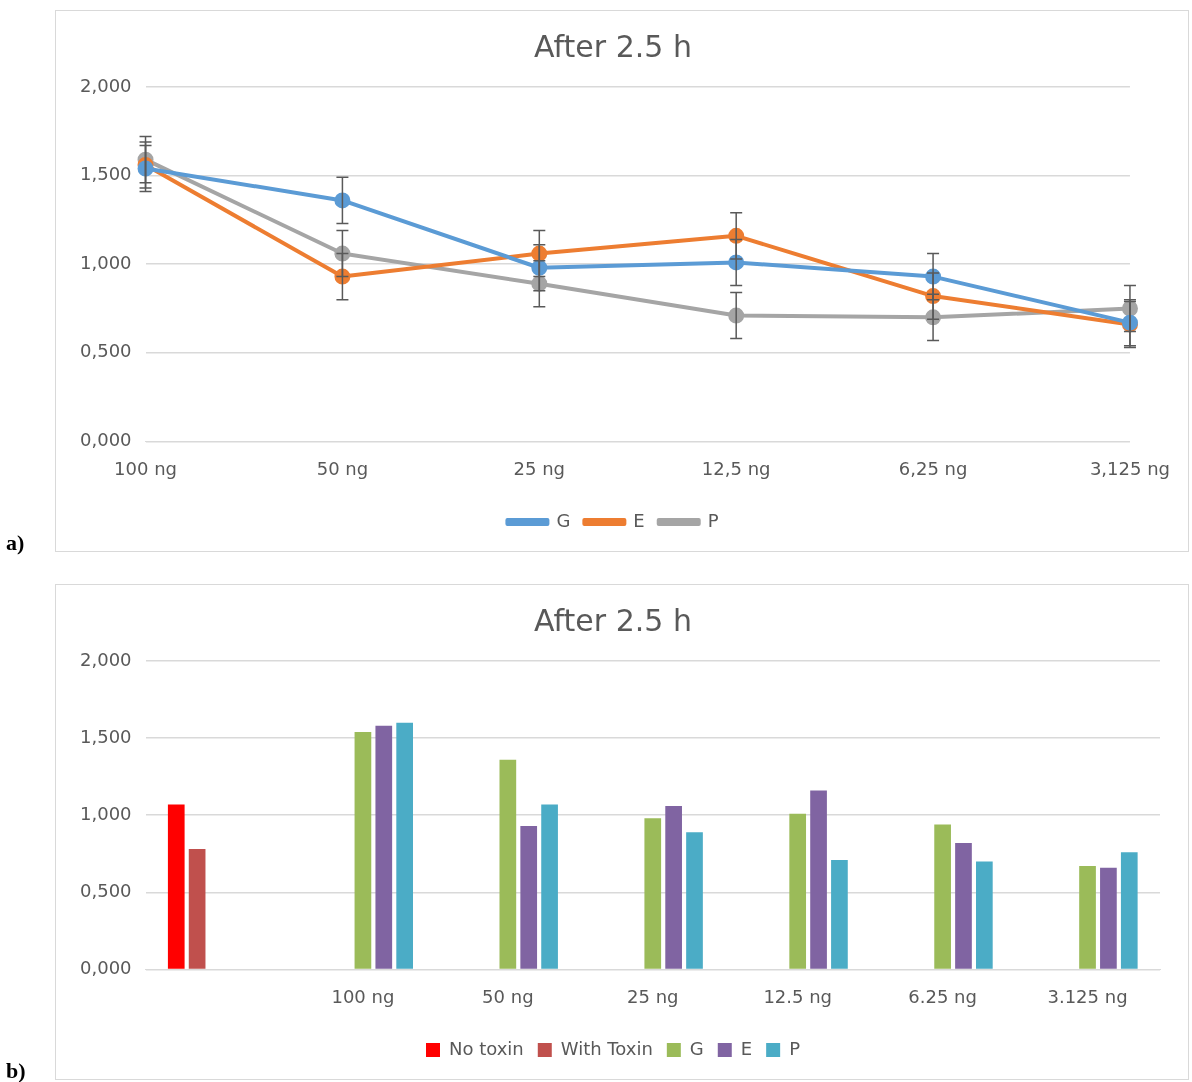 Image resolution: width=1192 pixels, height=1082 pixels. What do you see at coordinates (1087, 996) in the screenshot?
I see `x-tick-label: 3.125 ng` at bounding box center [1087, 996].